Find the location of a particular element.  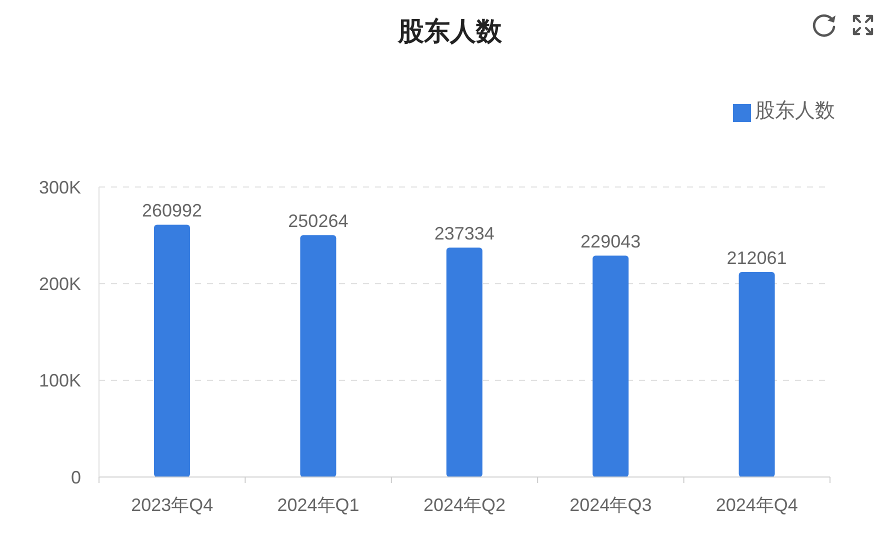

data-label: 237334 is located at coordinates (464, 234).